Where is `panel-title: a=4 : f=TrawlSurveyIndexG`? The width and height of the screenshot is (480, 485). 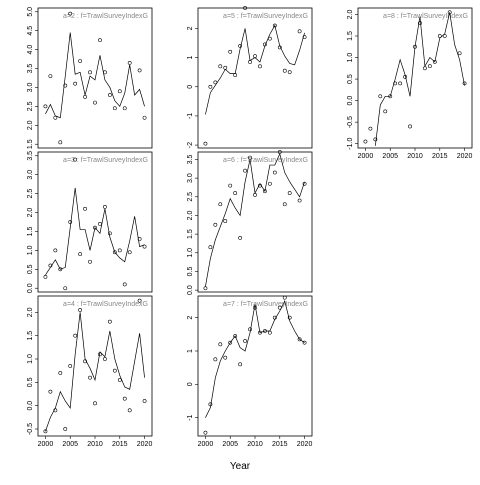
panel-title: a=4 : f=TrawlSurveyIndexG is located at coordinates (105, 304).